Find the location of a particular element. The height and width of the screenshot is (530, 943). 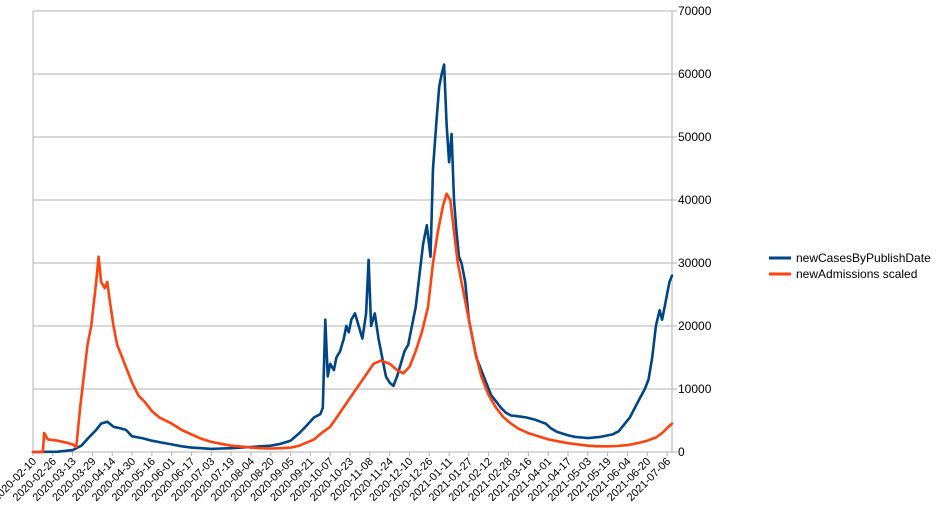

legend-label: newAdmissions scaled is located at coordinates (856, 274).